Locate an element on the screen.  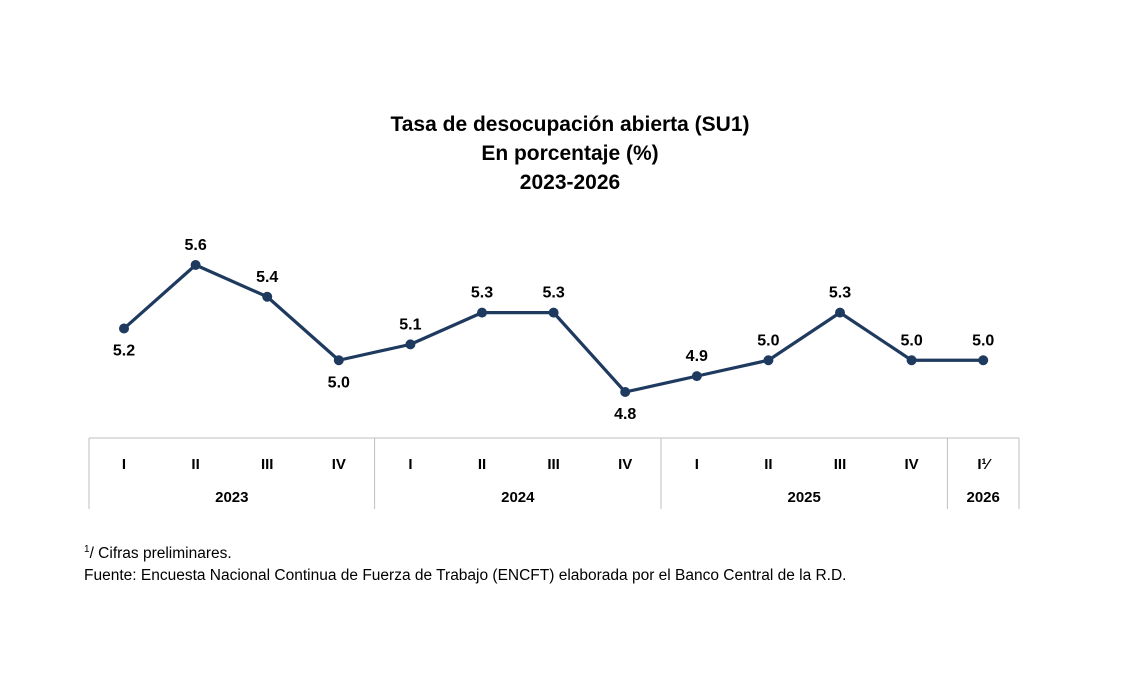
data-label: 5.1 is located at coordinates (410, 324).